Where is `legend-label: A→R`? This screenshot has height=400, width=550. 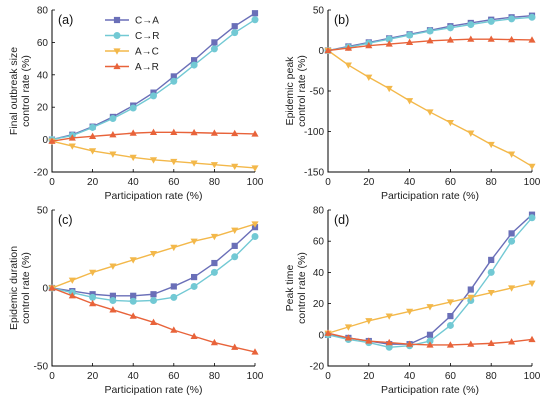 legend-label: A→R is located at coordinates (147, 67).